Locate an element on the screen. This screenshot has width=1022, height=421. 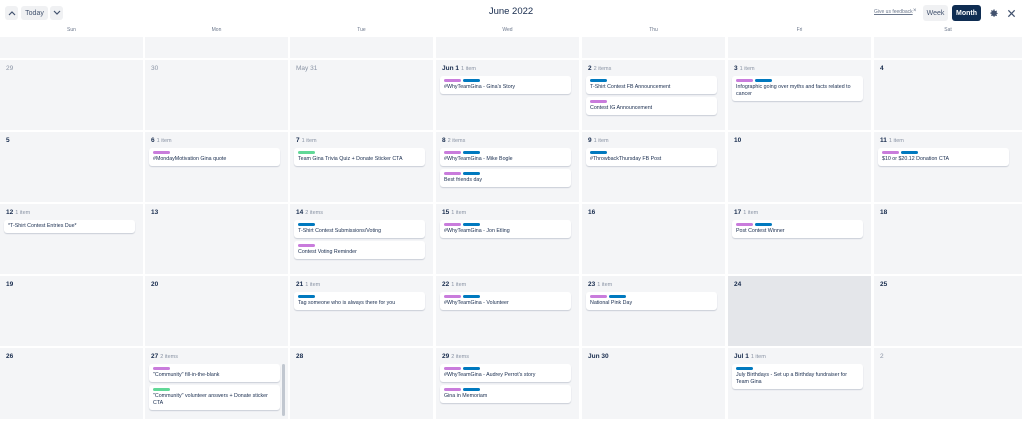
day-number: 24 is located at coordinates (738, 284).